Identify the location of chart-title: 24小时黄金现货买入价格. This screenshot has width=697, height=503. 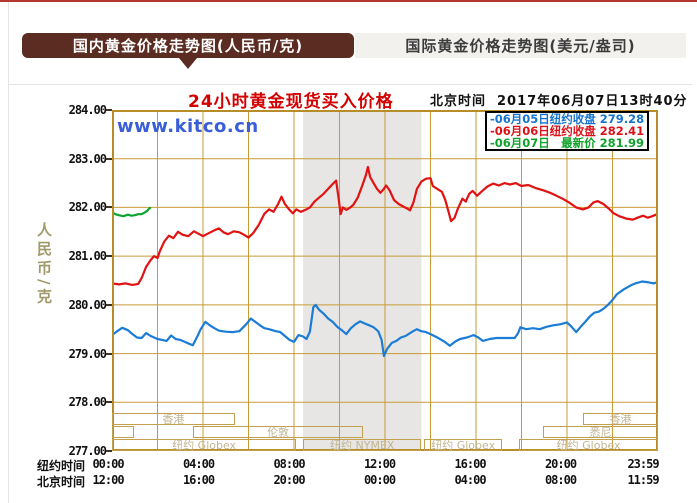
(291, 102).